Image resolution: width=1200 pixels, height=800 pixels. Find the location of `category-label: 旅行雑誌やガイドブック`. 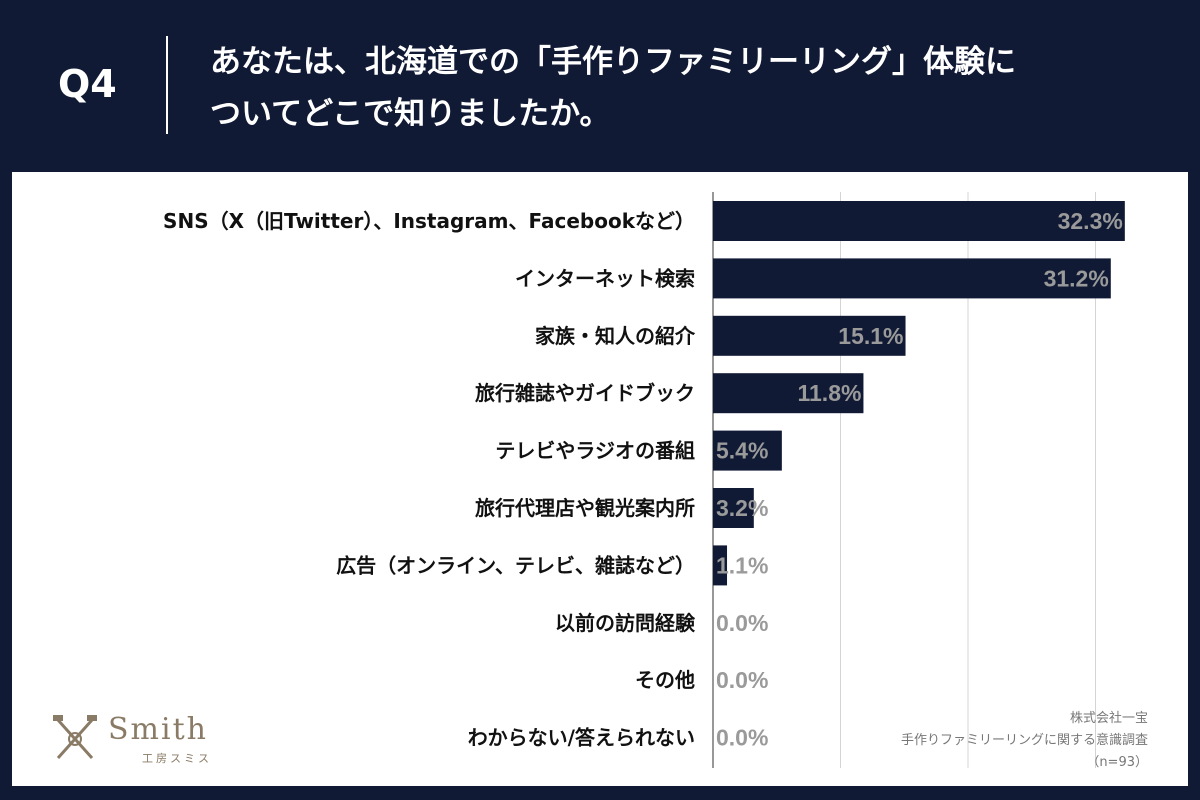

category-label: 旅行雑誌やガイドブック is located at coordinates (585, 393).